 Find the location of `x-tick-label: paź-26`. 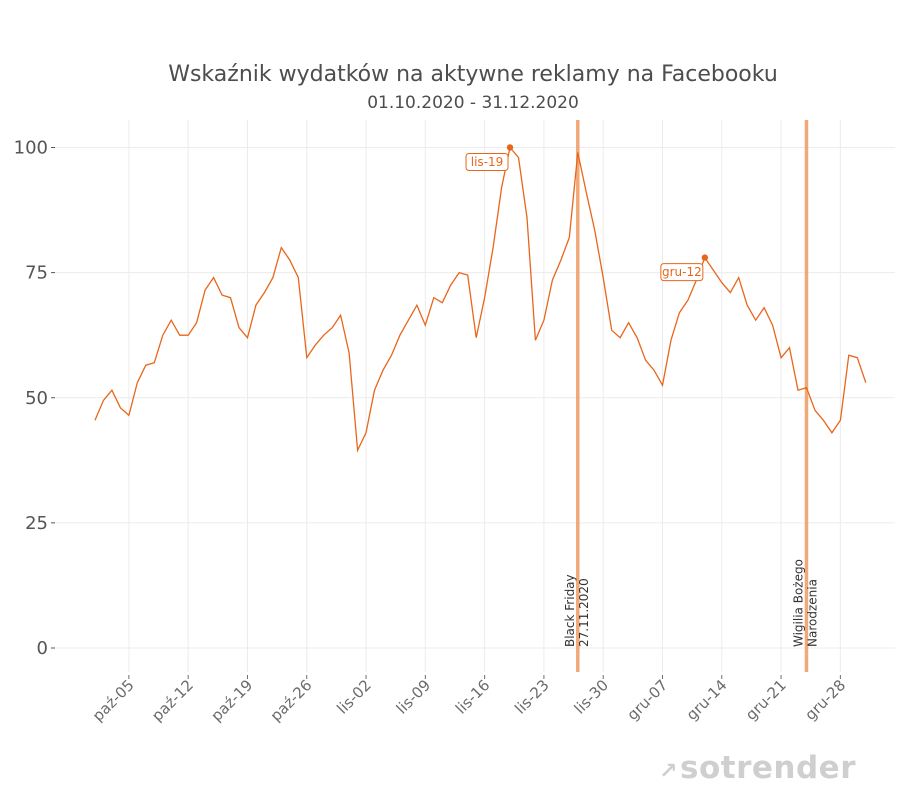

x-tick-label: paź-26 is located at coordinates (291, 700).